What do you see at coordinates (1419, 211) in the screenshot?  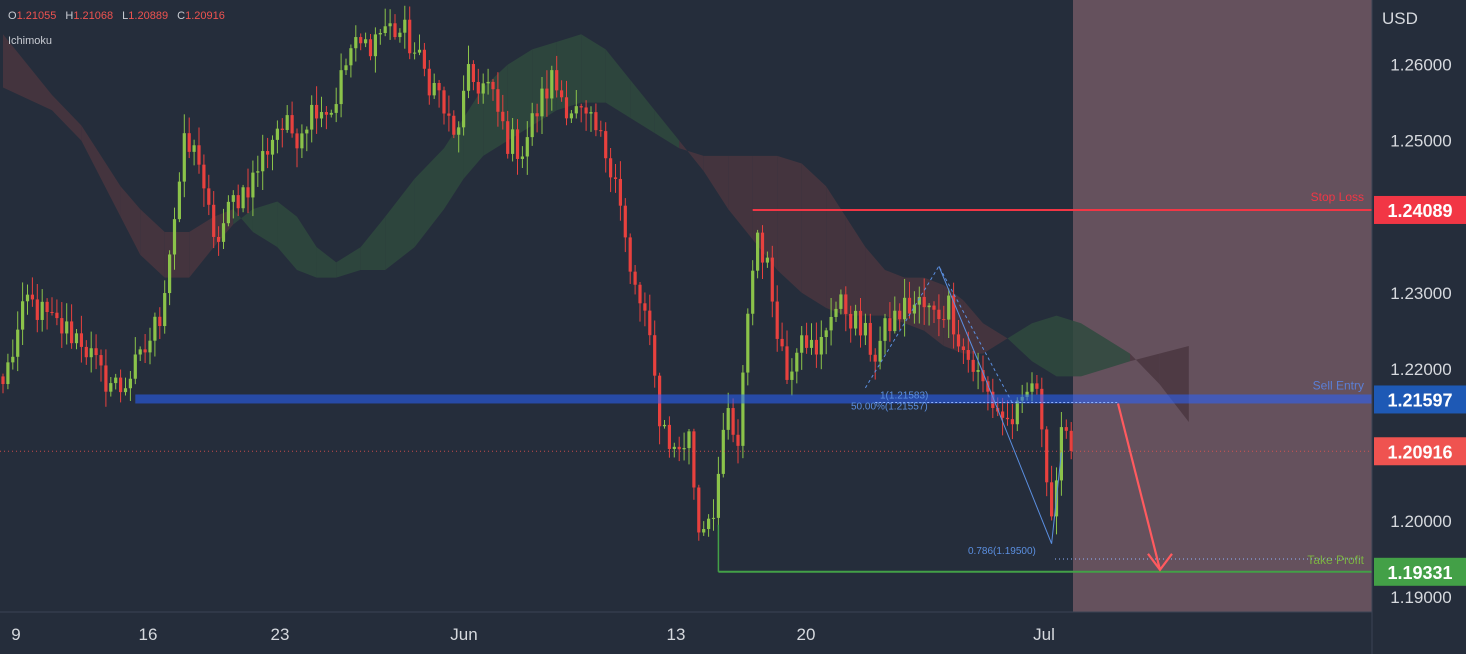 I see `axis-level-badge-text: 1.24089` at bounding box center [1419, 211].